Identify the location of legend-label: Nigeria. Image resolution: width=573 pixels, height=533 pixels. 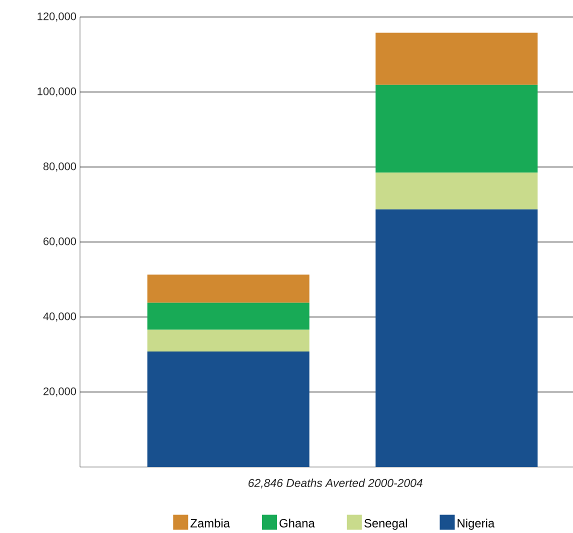
(476, 524).